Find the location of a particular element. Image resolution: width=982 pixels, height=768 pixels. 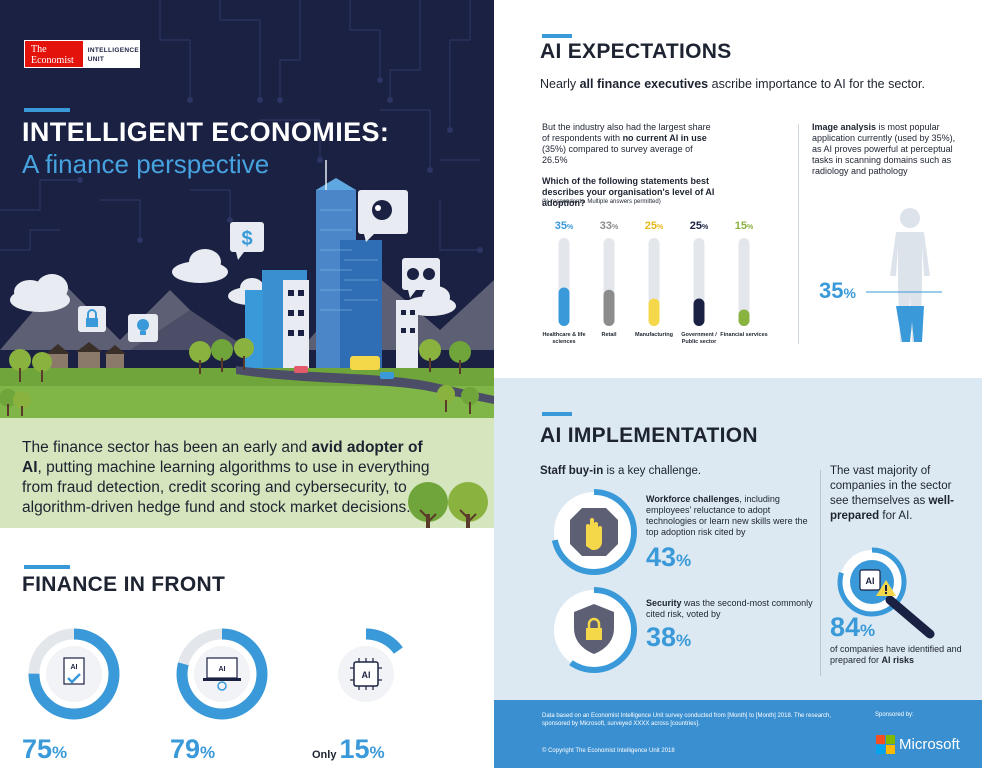

image-analysis-value: 35% is located at coordinates (837, 290).